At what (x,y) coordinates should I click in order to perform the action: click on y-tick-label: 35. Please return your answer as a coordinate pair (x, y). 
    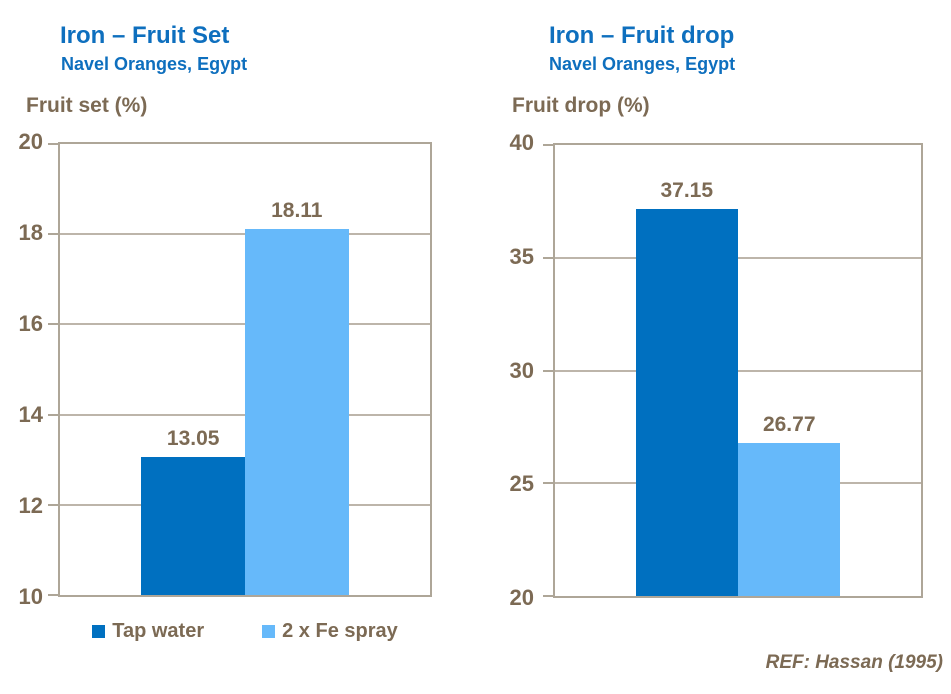
    Looking at the image, I should click on (521, 256).